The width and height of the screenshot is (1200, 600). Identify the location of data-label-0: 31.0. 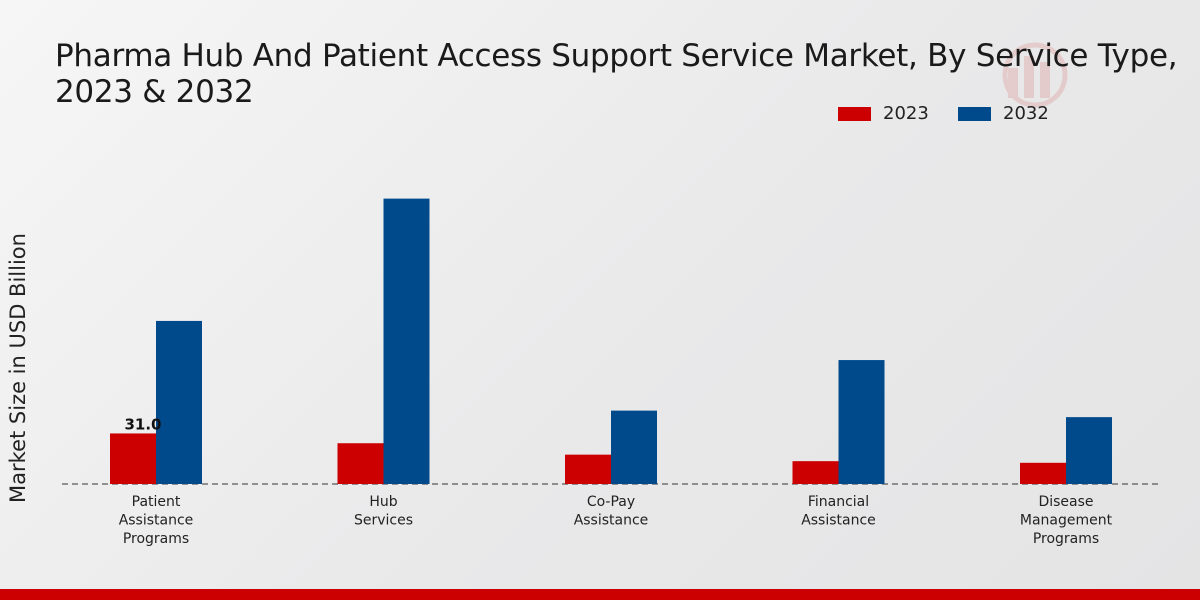
(142, 424).